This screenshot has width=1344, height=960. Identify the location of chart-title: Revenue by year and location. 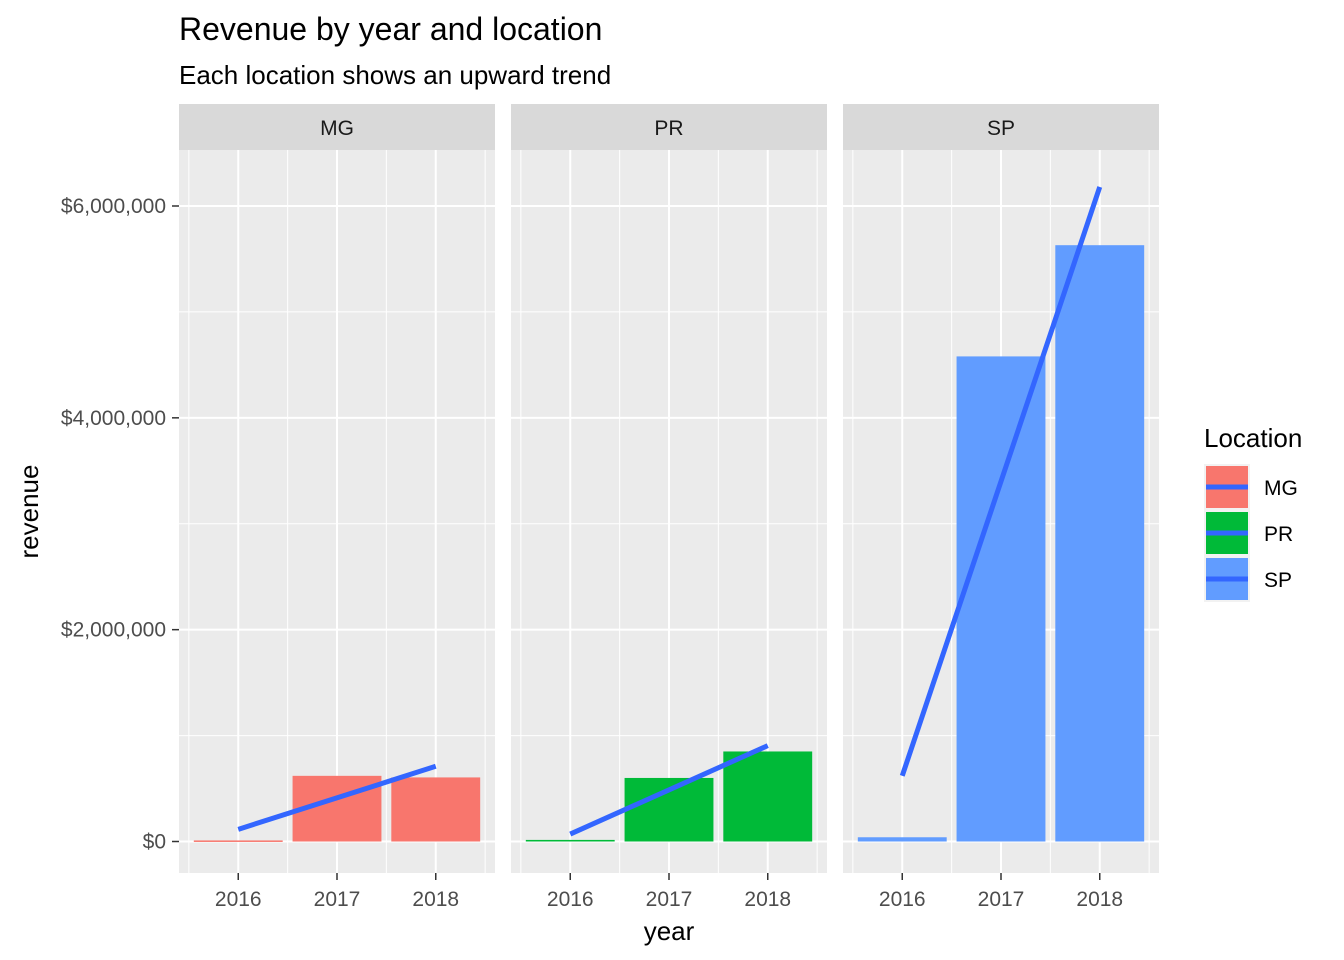
(390, 29).